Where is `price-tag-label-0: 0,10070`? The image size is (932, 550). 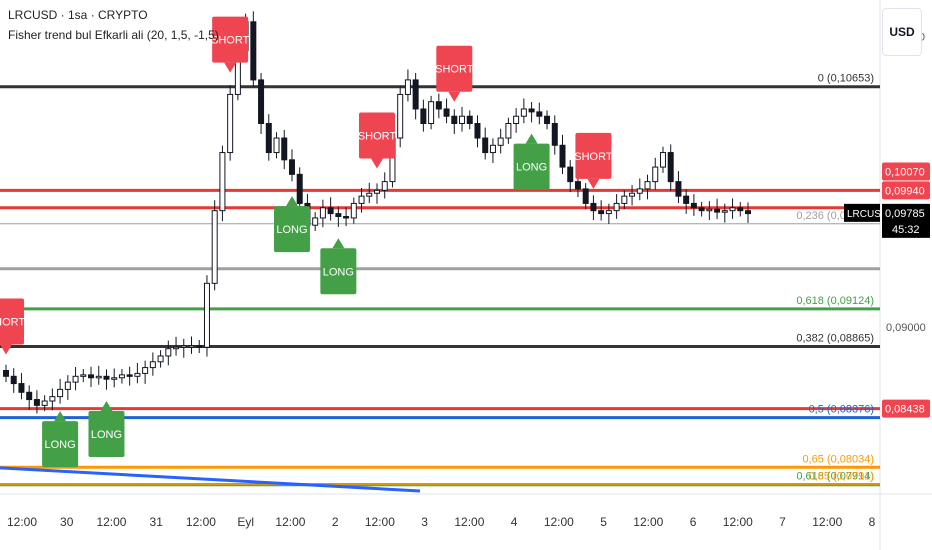
price-tag-label-0: 0,10070 is located at coordinates (905, 172).